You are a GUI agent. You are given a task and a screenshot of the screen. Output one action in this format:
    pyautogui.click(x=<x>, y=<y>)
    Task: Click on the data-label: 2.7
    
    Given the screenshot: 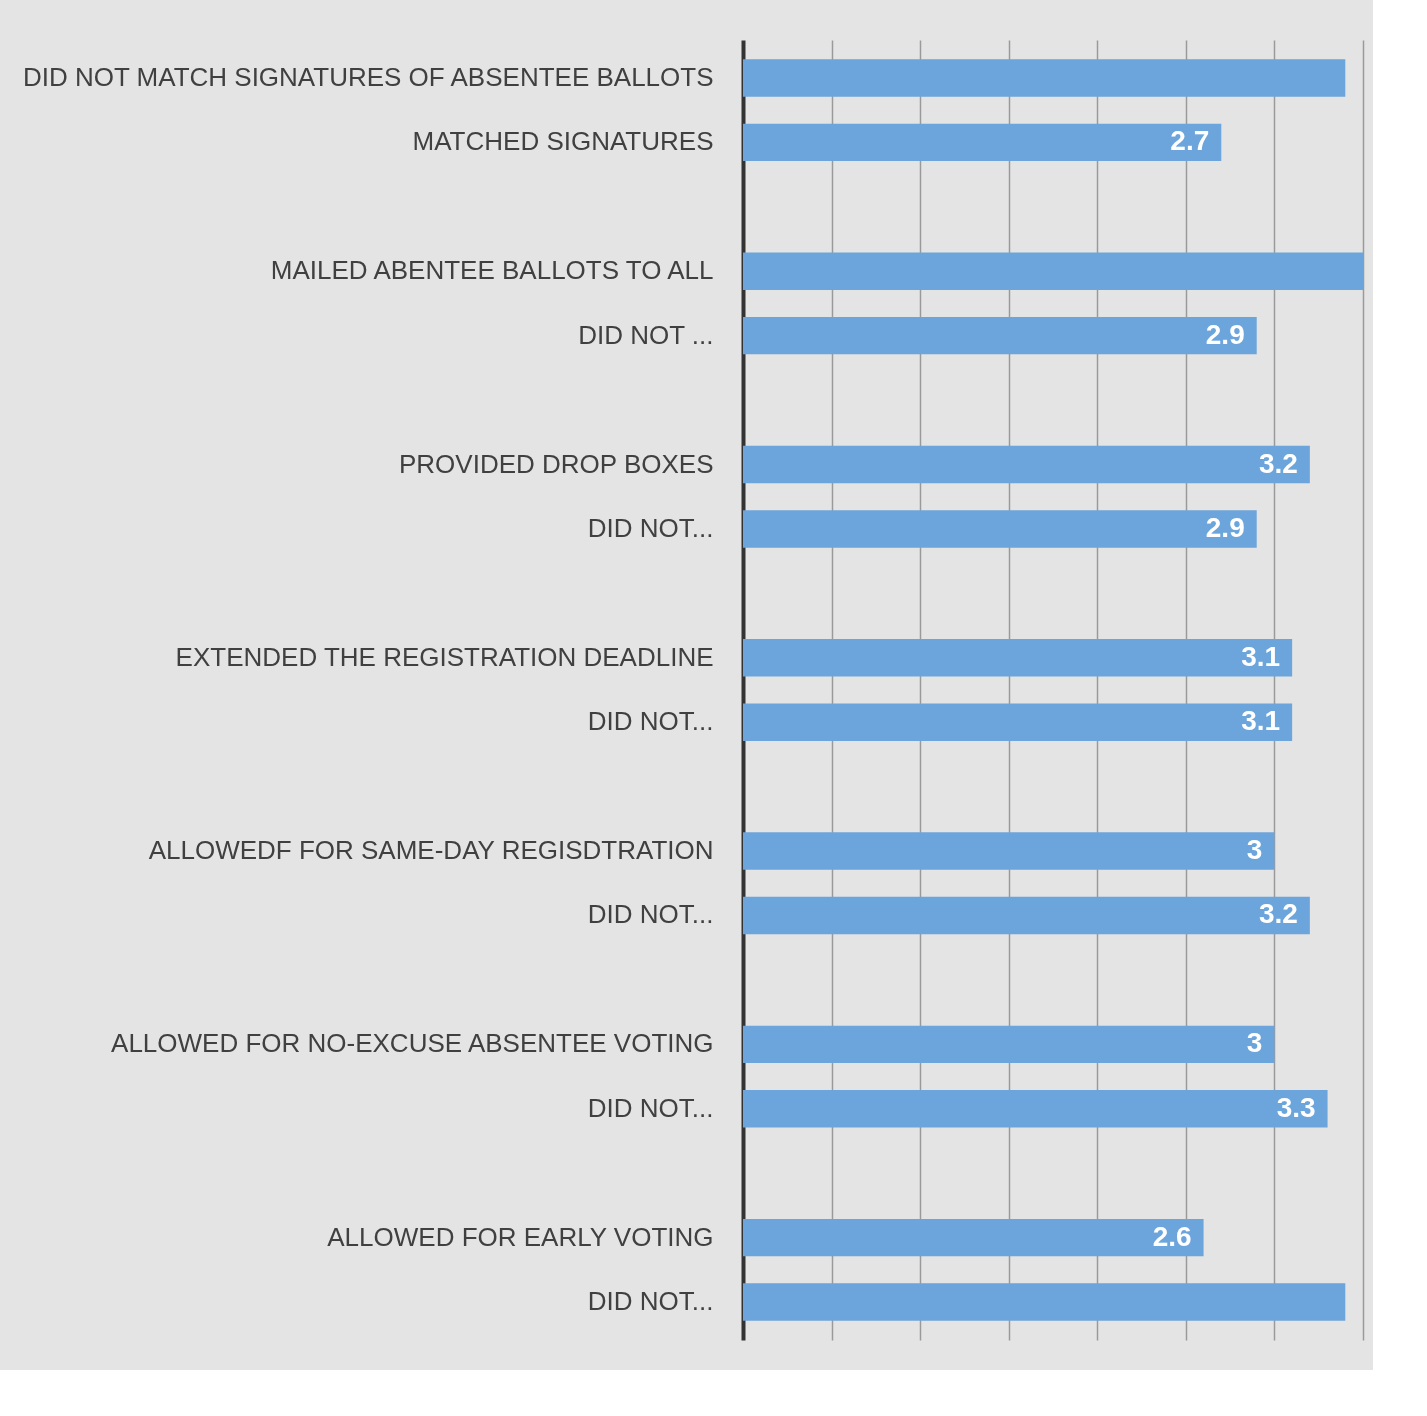 What is the action you would take?
    pyautogui.click(x=1190, y=141)
    